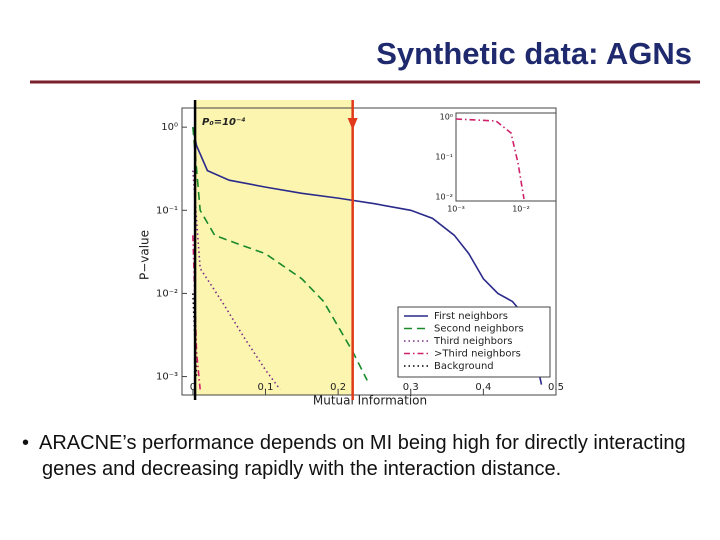 This screenshot has height=540, width=720. Describe the element at coordinates (145, 255) in the screenshot. I see `y-axis-label: P−value` at that location.